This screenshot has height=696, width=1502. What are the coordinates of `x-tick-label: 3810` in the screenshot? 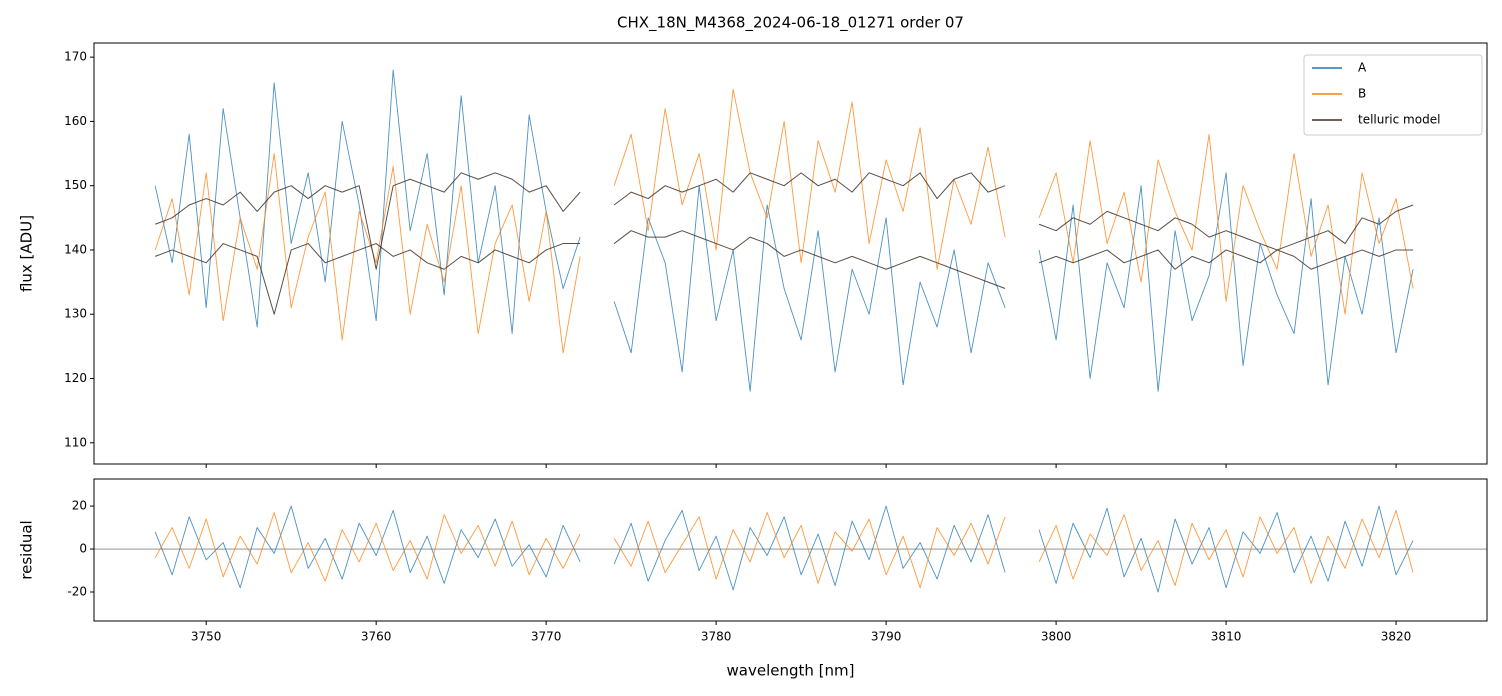 It's located at (1226, 637).